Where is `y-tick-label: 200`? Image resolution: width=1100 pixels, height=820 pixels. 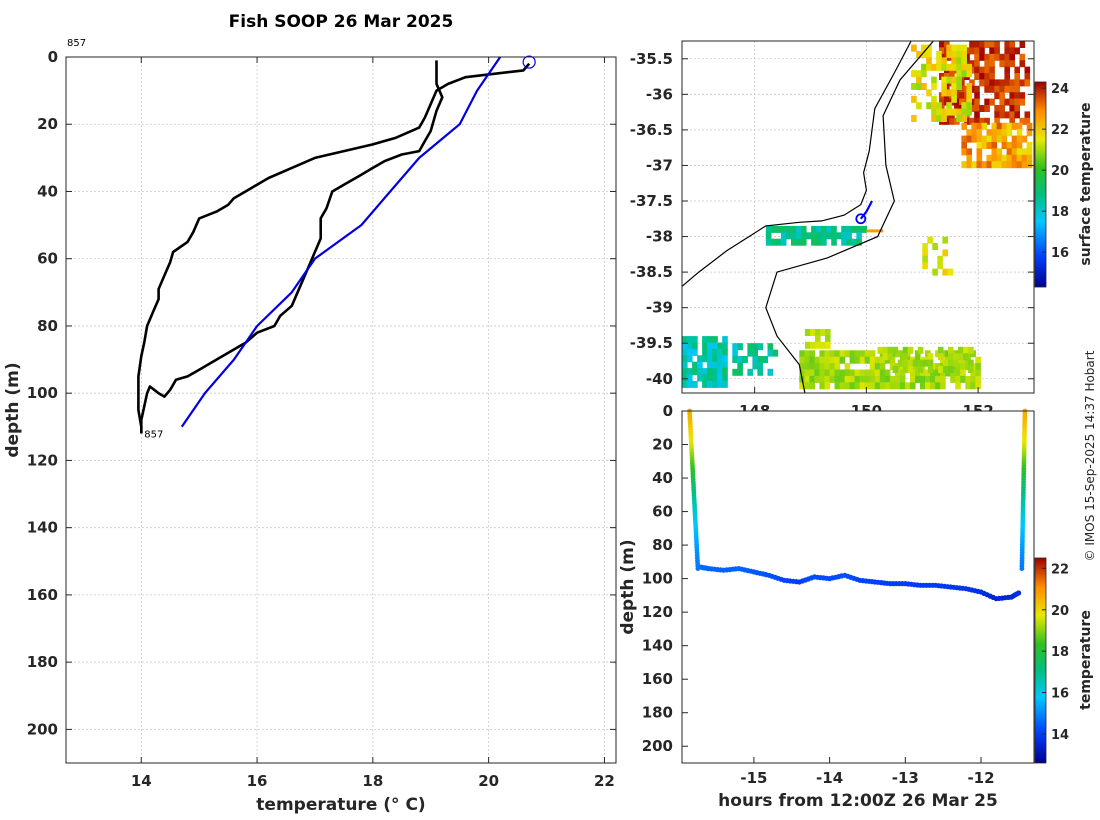 y-tick-label: 200 is located at coordinates (657, 746).